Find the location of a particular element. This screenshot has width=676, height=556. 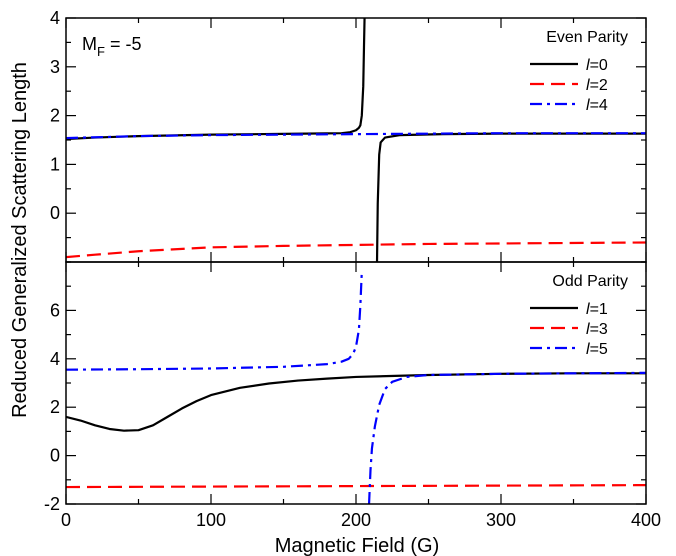

legend-label-l5: l=5 is located at coordinates (597, 349).